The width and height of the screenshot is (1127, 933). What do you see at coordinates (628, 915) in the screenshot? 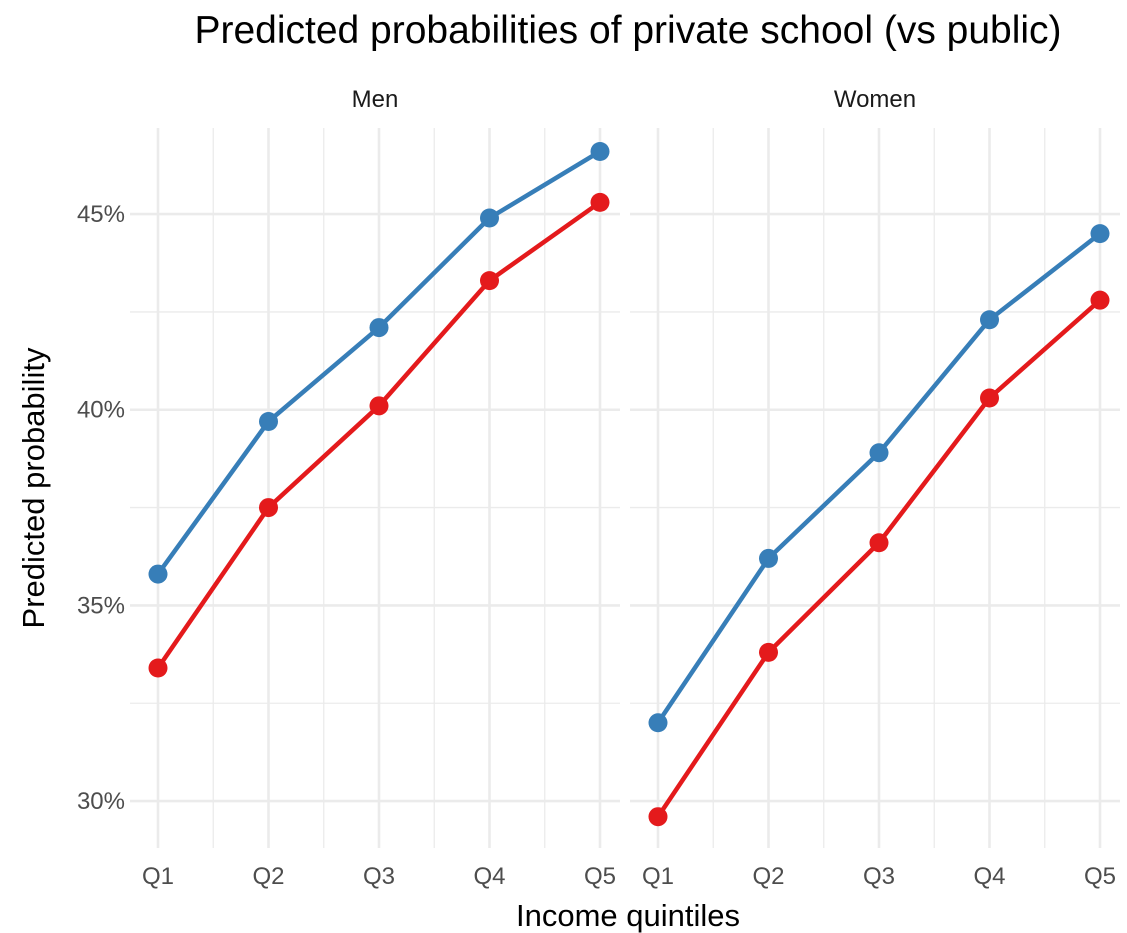
I see `x-axis-title: Income quintiles` at bounding box center [628, 915].